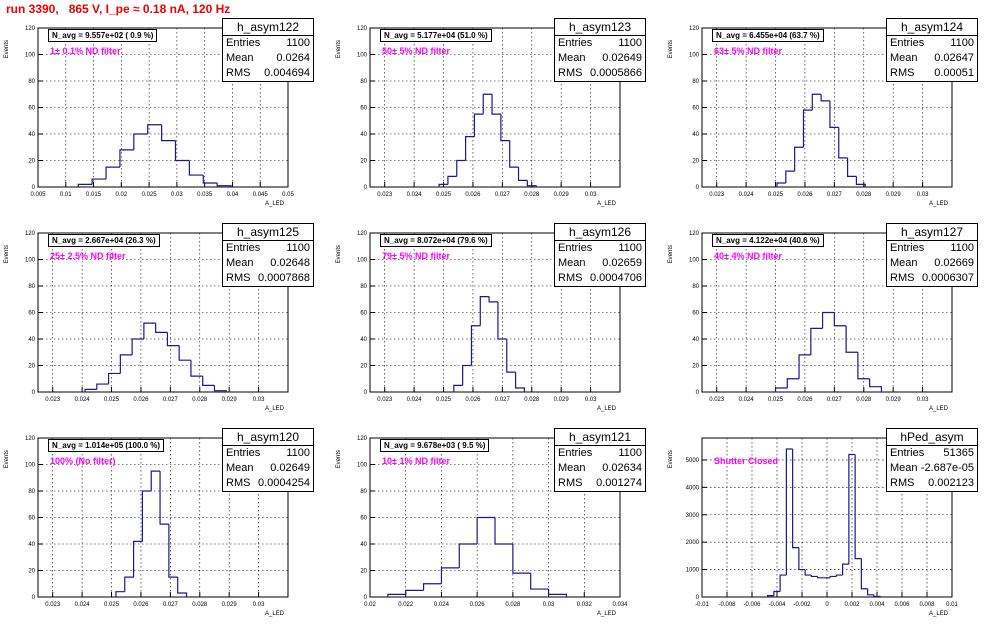  What do you see at coordinates (852, 605) in the screenshot?
I see `x-tick-label: 0.002` at bounding box center [852, 605].